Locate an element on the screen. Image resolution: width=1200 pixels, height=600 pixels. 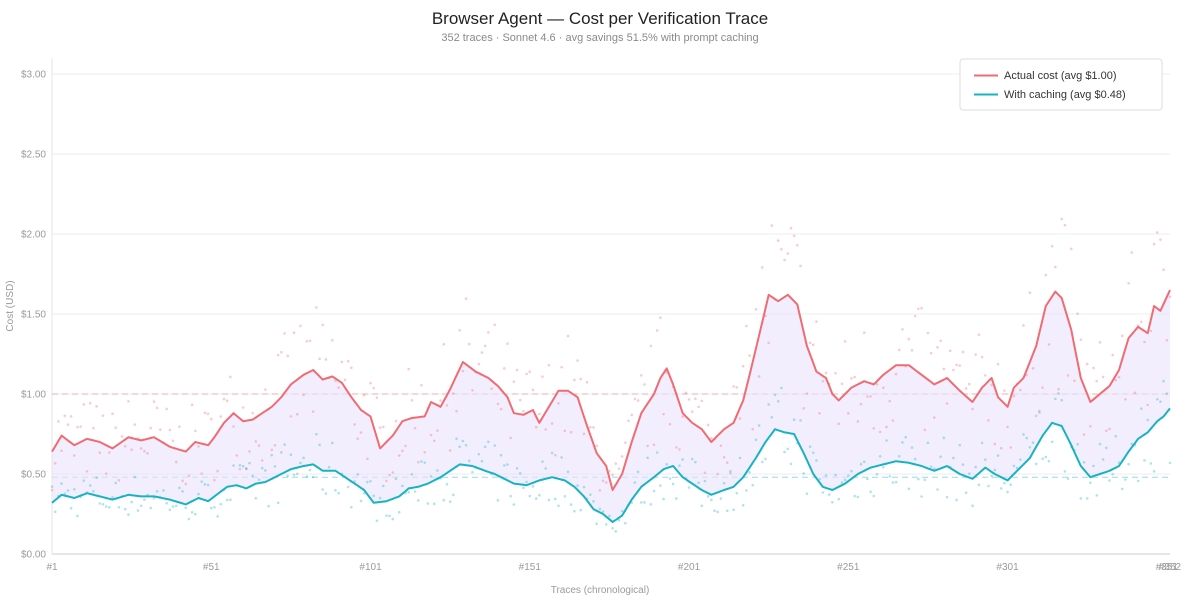
y-tick-label: $1.50 is located at coordinates (33, 315).